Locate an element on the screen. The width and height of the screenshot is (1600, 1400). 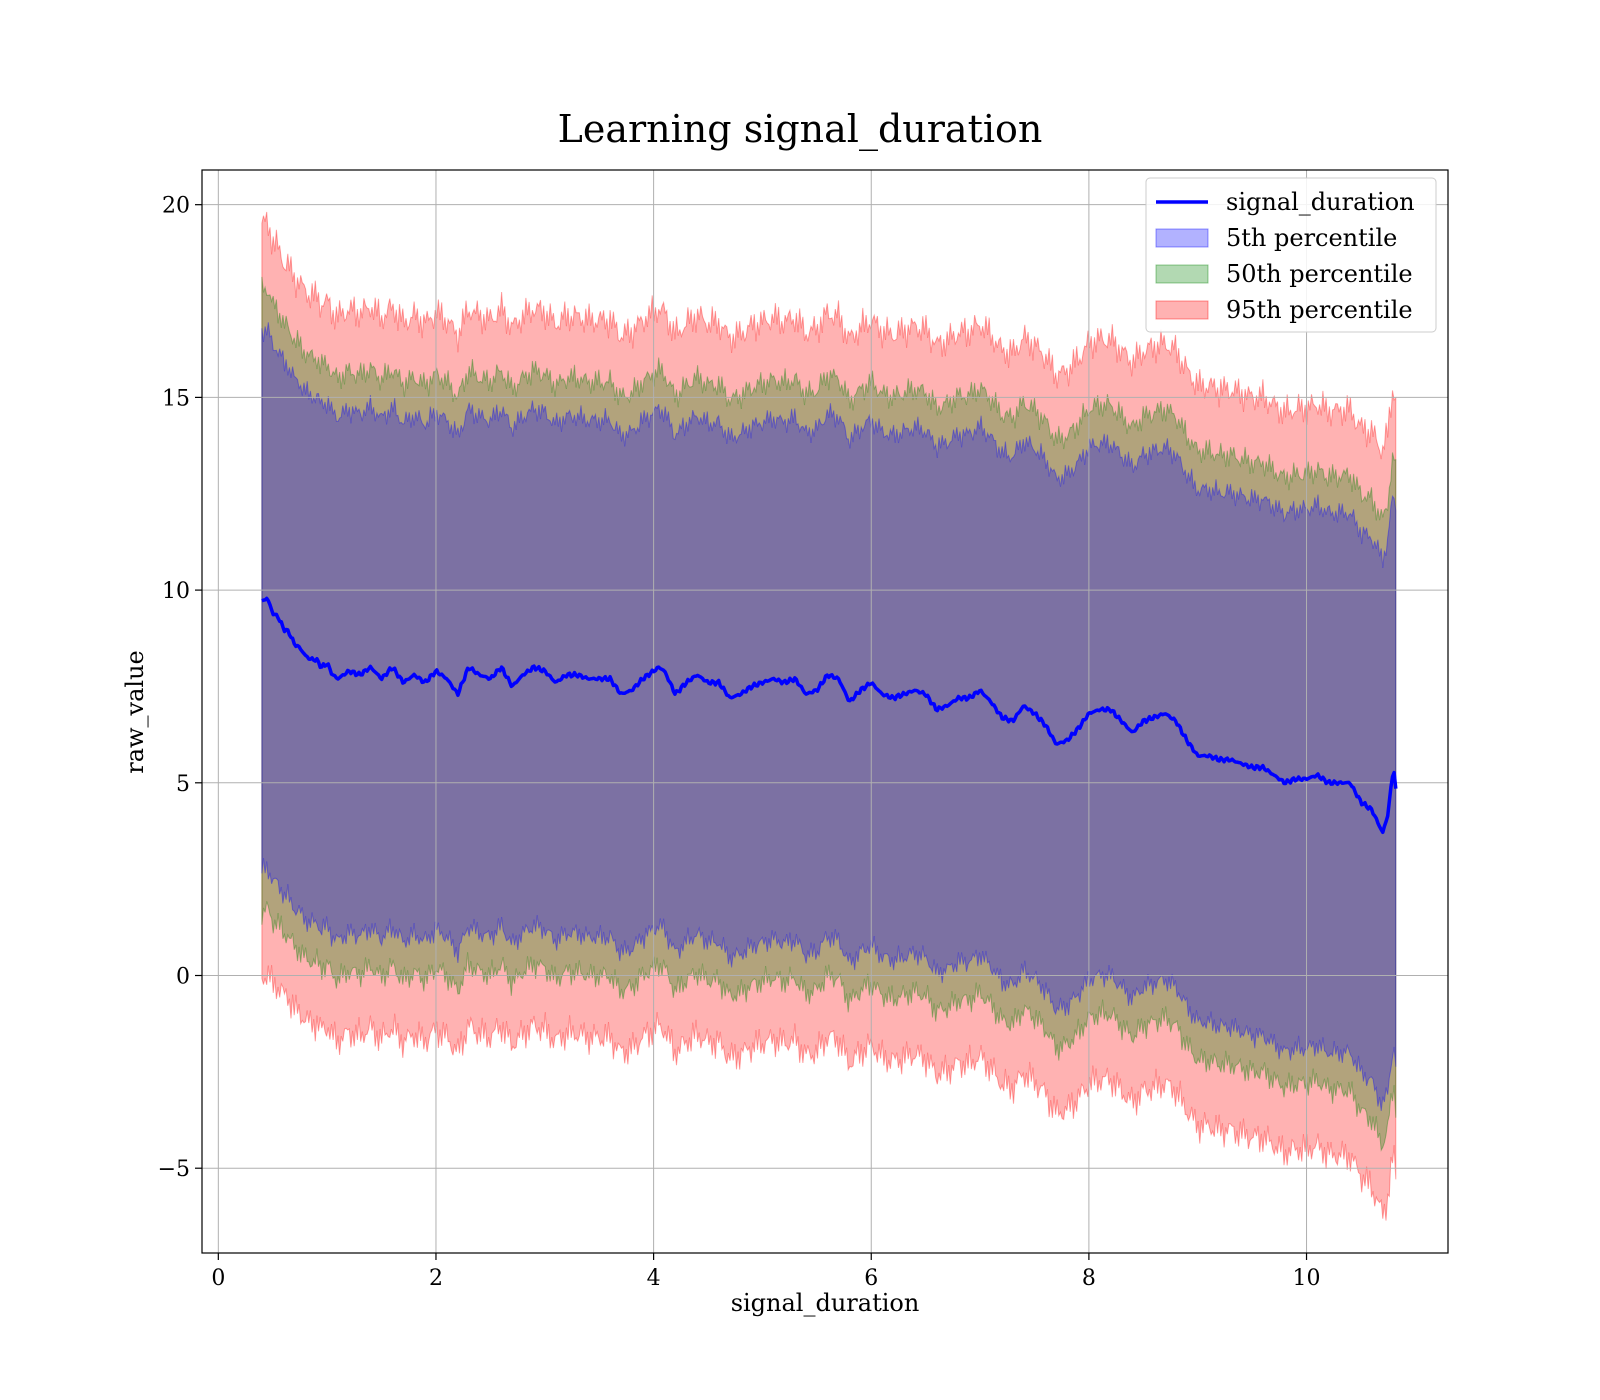
y-tick-label: 20 is located at coordinates (176, 206).